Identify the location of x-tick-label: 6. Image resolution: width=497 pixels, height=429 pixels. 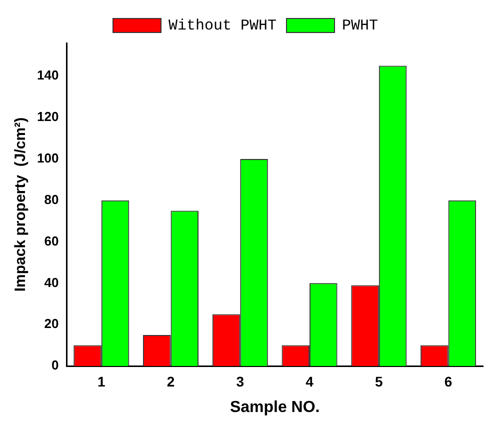
(448, 381).